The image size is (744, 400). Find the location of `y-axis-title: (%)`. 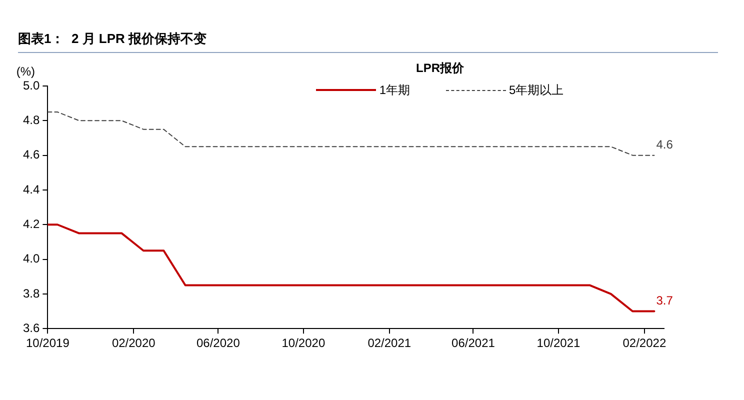

y-axis-title: (%) is located at coordinates (26, 71).